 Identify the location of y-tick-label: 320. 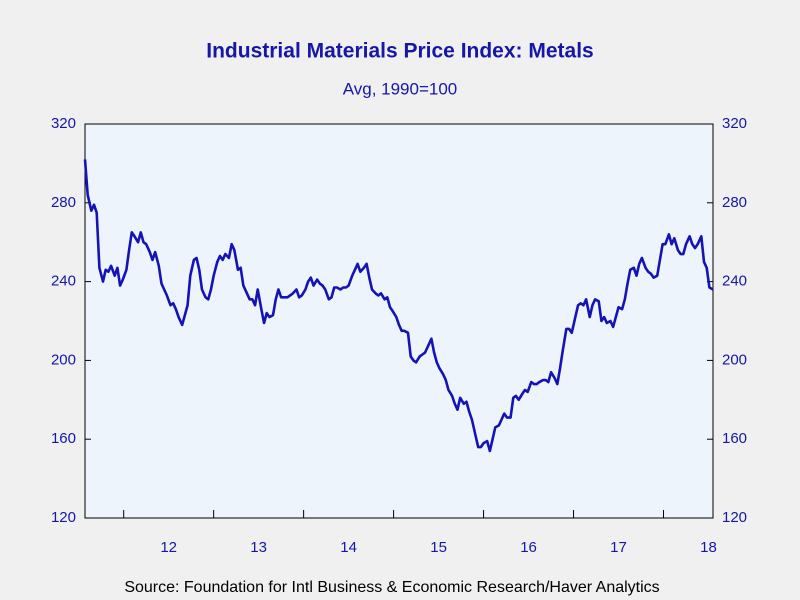
(63, 123).